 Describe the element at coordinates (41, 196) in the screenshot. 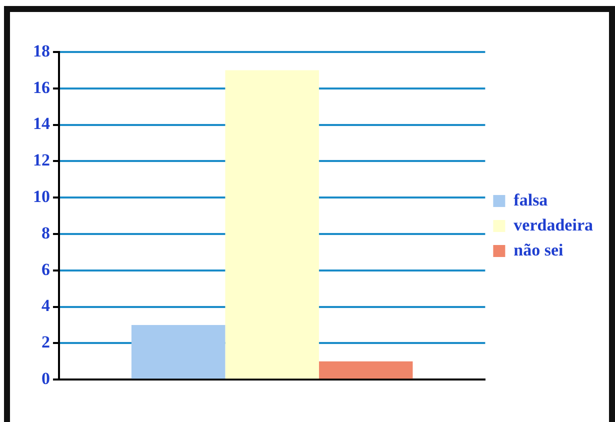

I see `y-tick-label: 10` at that location.